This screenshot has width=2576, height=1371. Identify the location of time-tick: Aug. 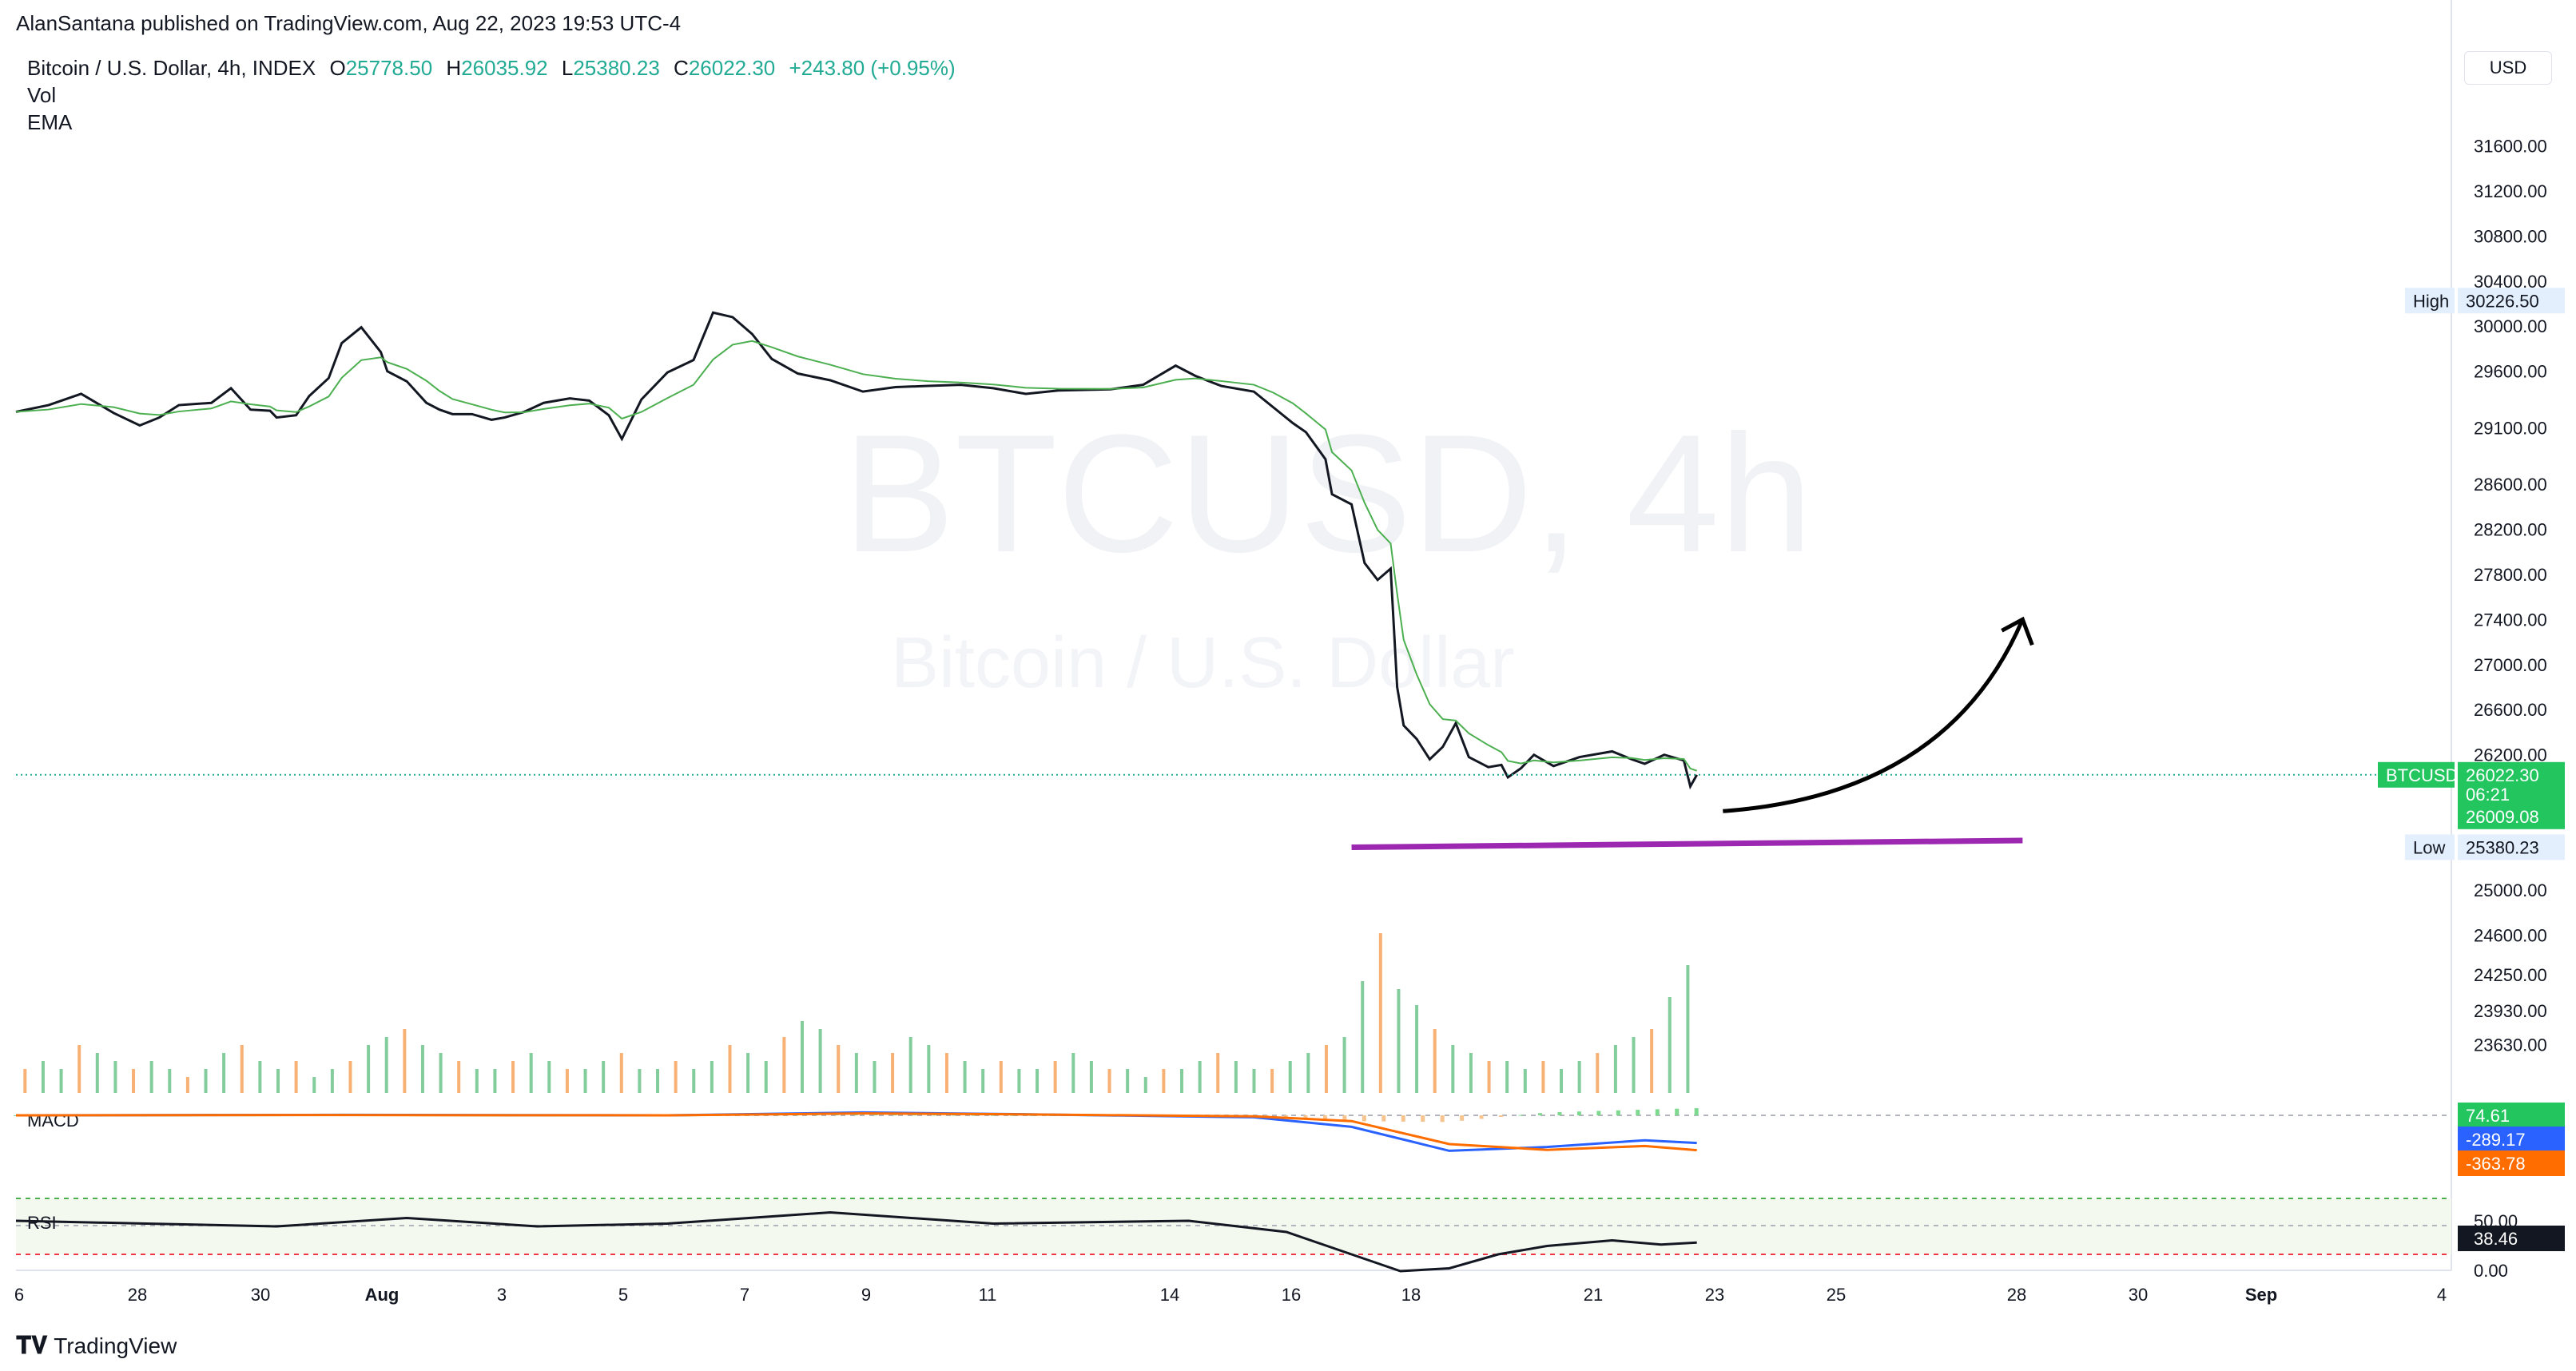
(382, 1295).